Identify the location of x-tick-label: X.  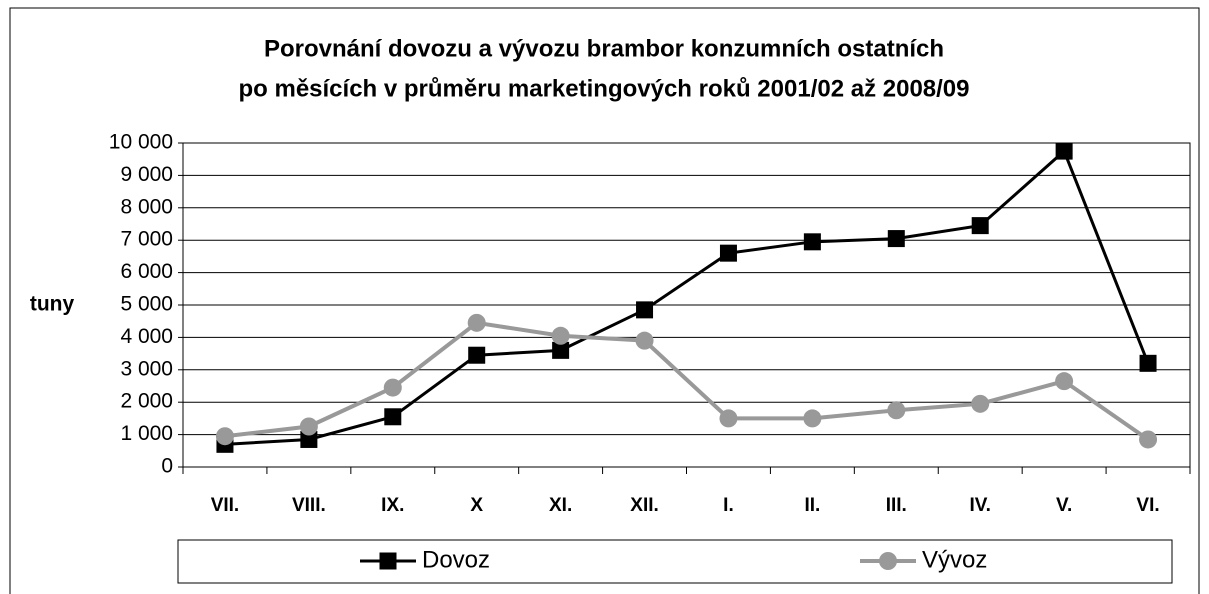
(476, 505).